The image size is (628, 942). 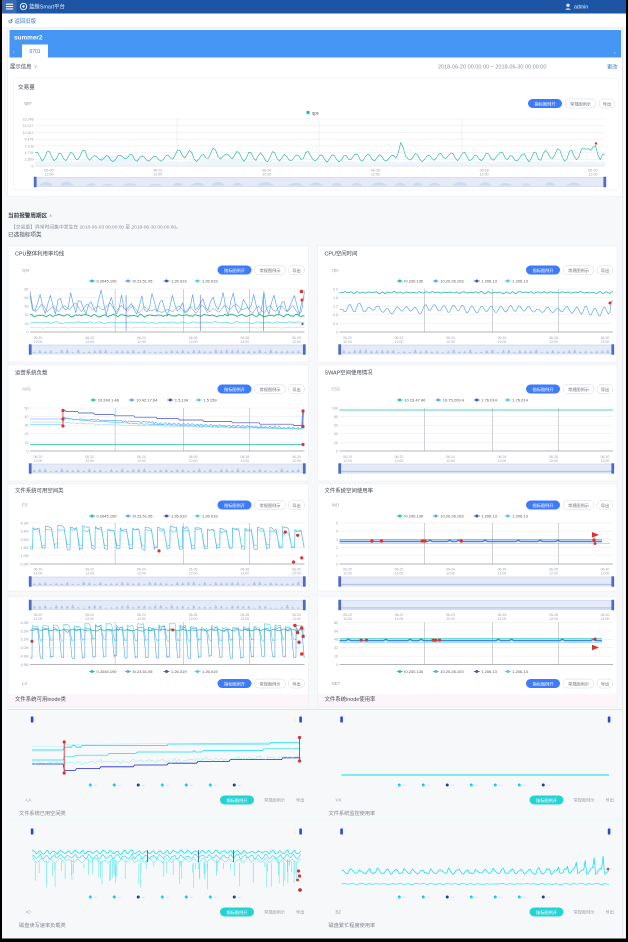 I want to click on svg-text: 64, so click(x=27, y=298).